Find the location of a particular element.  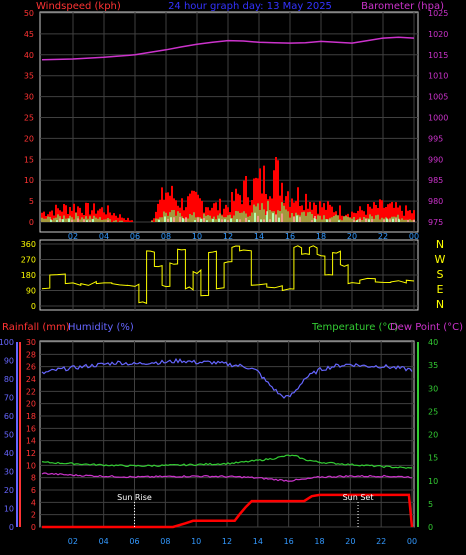

temperature-series is located at coordinates (226, 461).